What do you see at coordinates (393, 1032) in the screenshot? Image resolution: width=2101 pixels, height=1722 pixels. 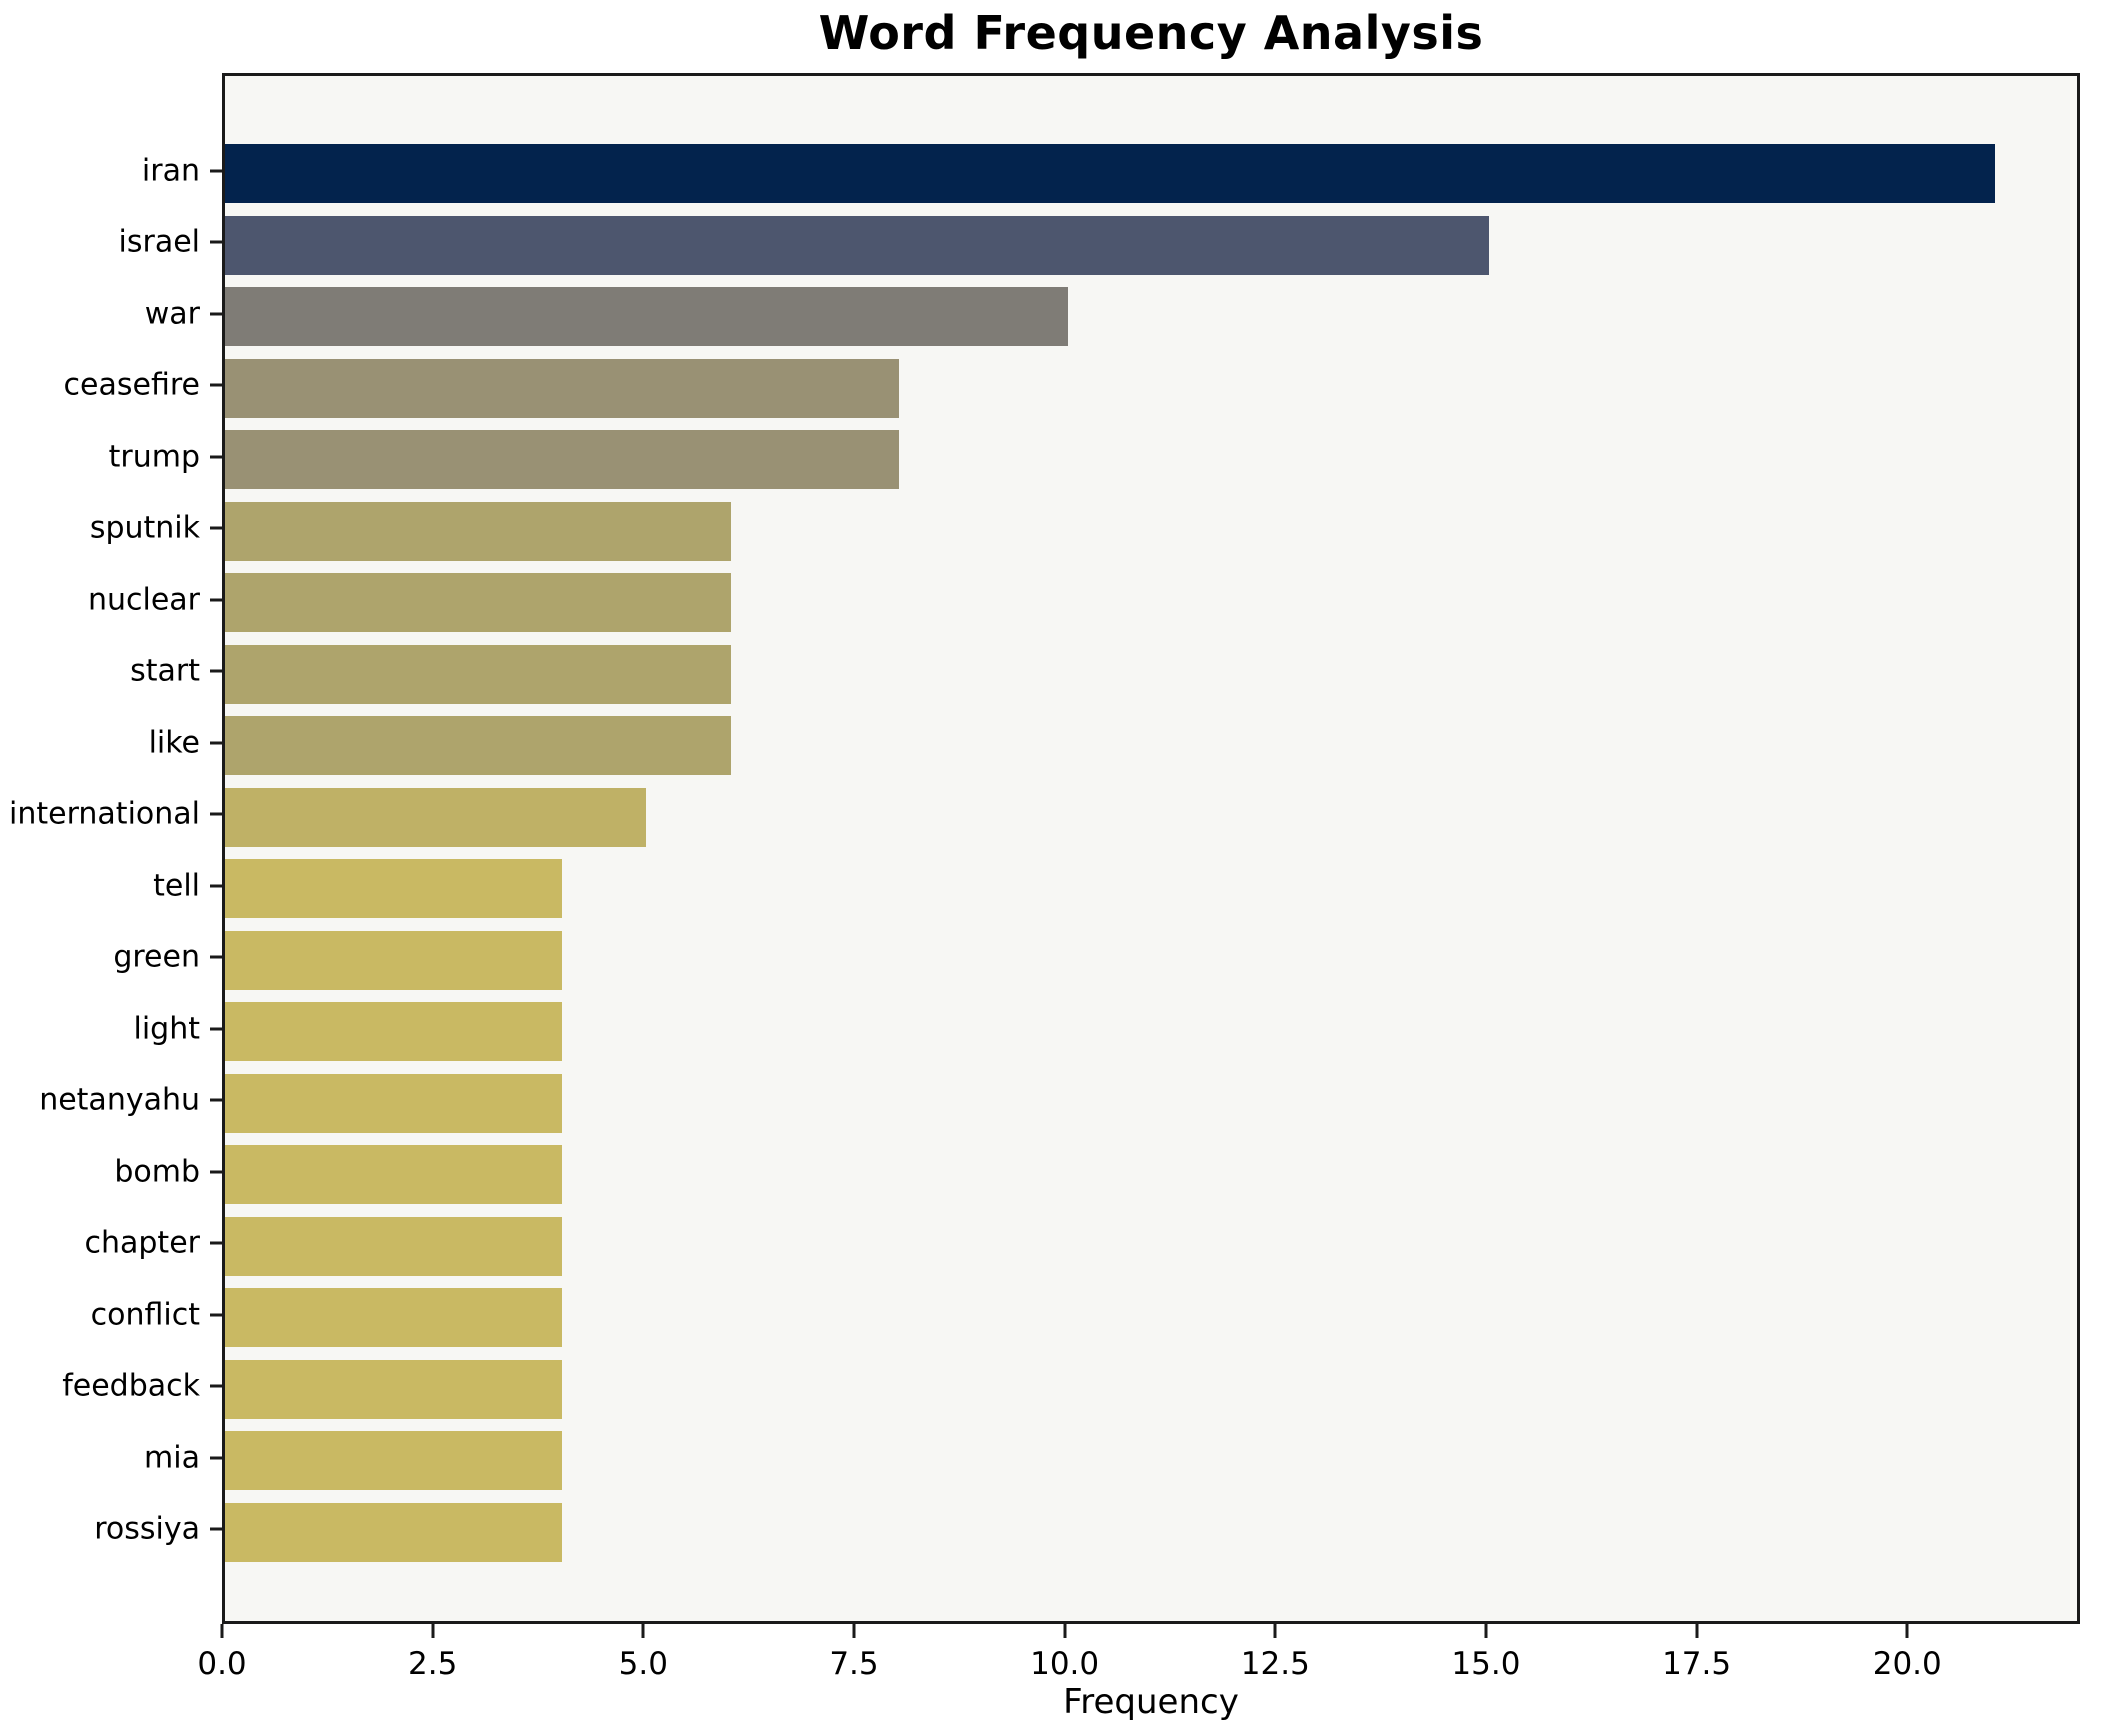 I see `bar-light` at bounding box center [393, 1032].